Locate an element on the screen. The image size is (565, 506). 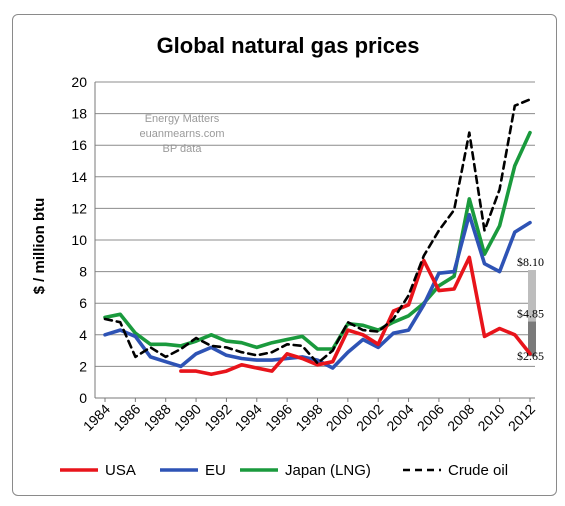
y-axis-label: $ / million btu is located at coordinates (39, 246).